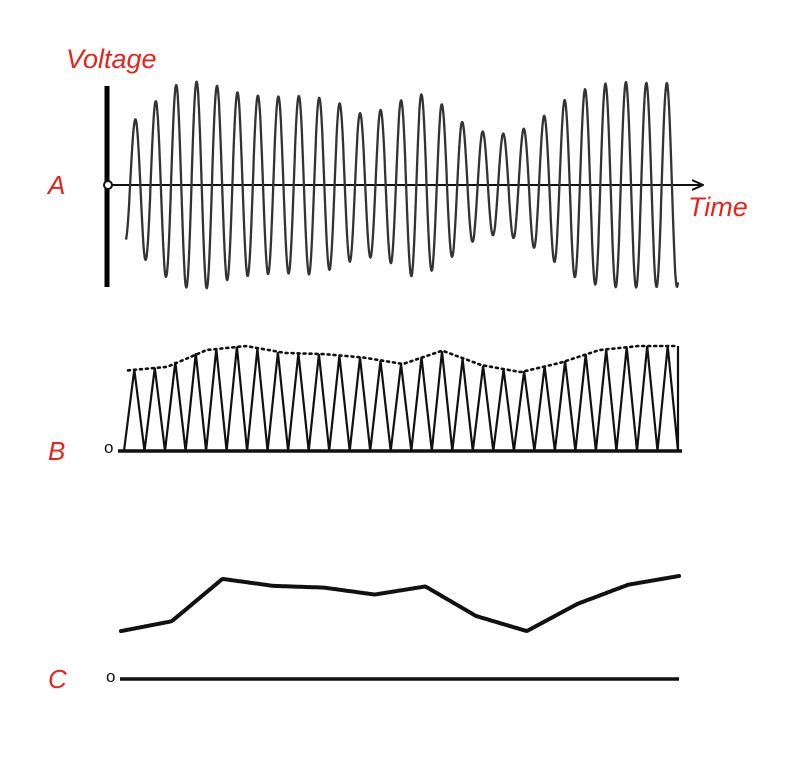 The width and height of the screenshot is (791, 783). I want to click on time-axis-label: Time, so click(718, 207).